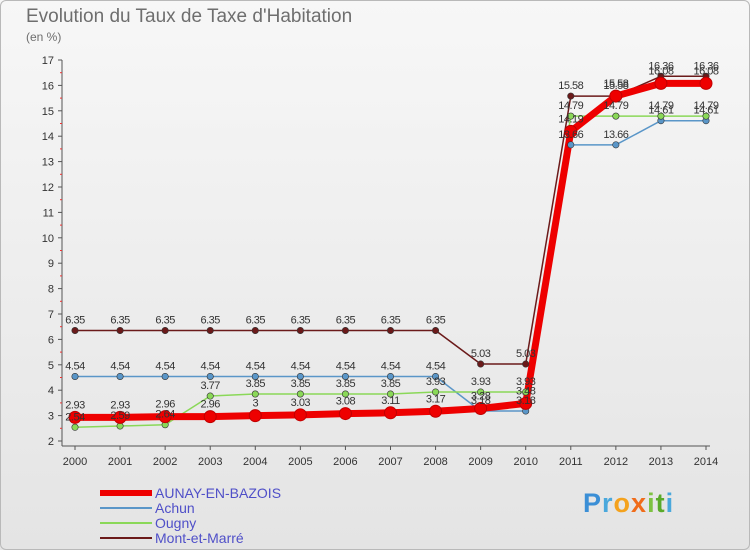 Image resolution: width=750 pixels, height=550 pixels. I want to click on x-tick-label: 2006, so click(345, 462).